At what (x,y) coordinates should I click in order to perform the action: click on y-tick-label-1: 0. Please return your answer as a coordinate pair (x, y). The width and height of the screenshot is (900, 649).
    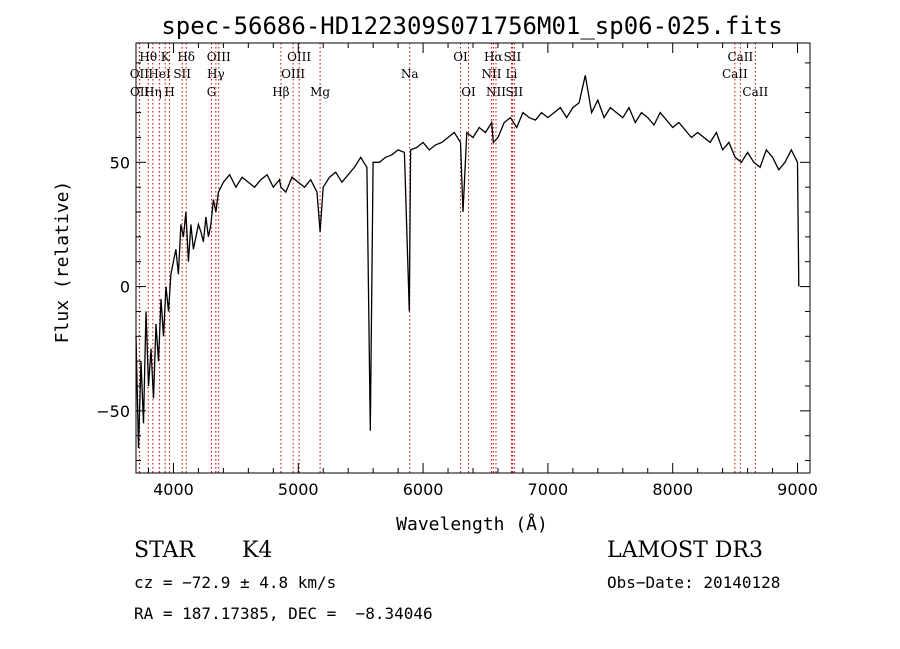
    Looking at the image, I should click on (125, 287).